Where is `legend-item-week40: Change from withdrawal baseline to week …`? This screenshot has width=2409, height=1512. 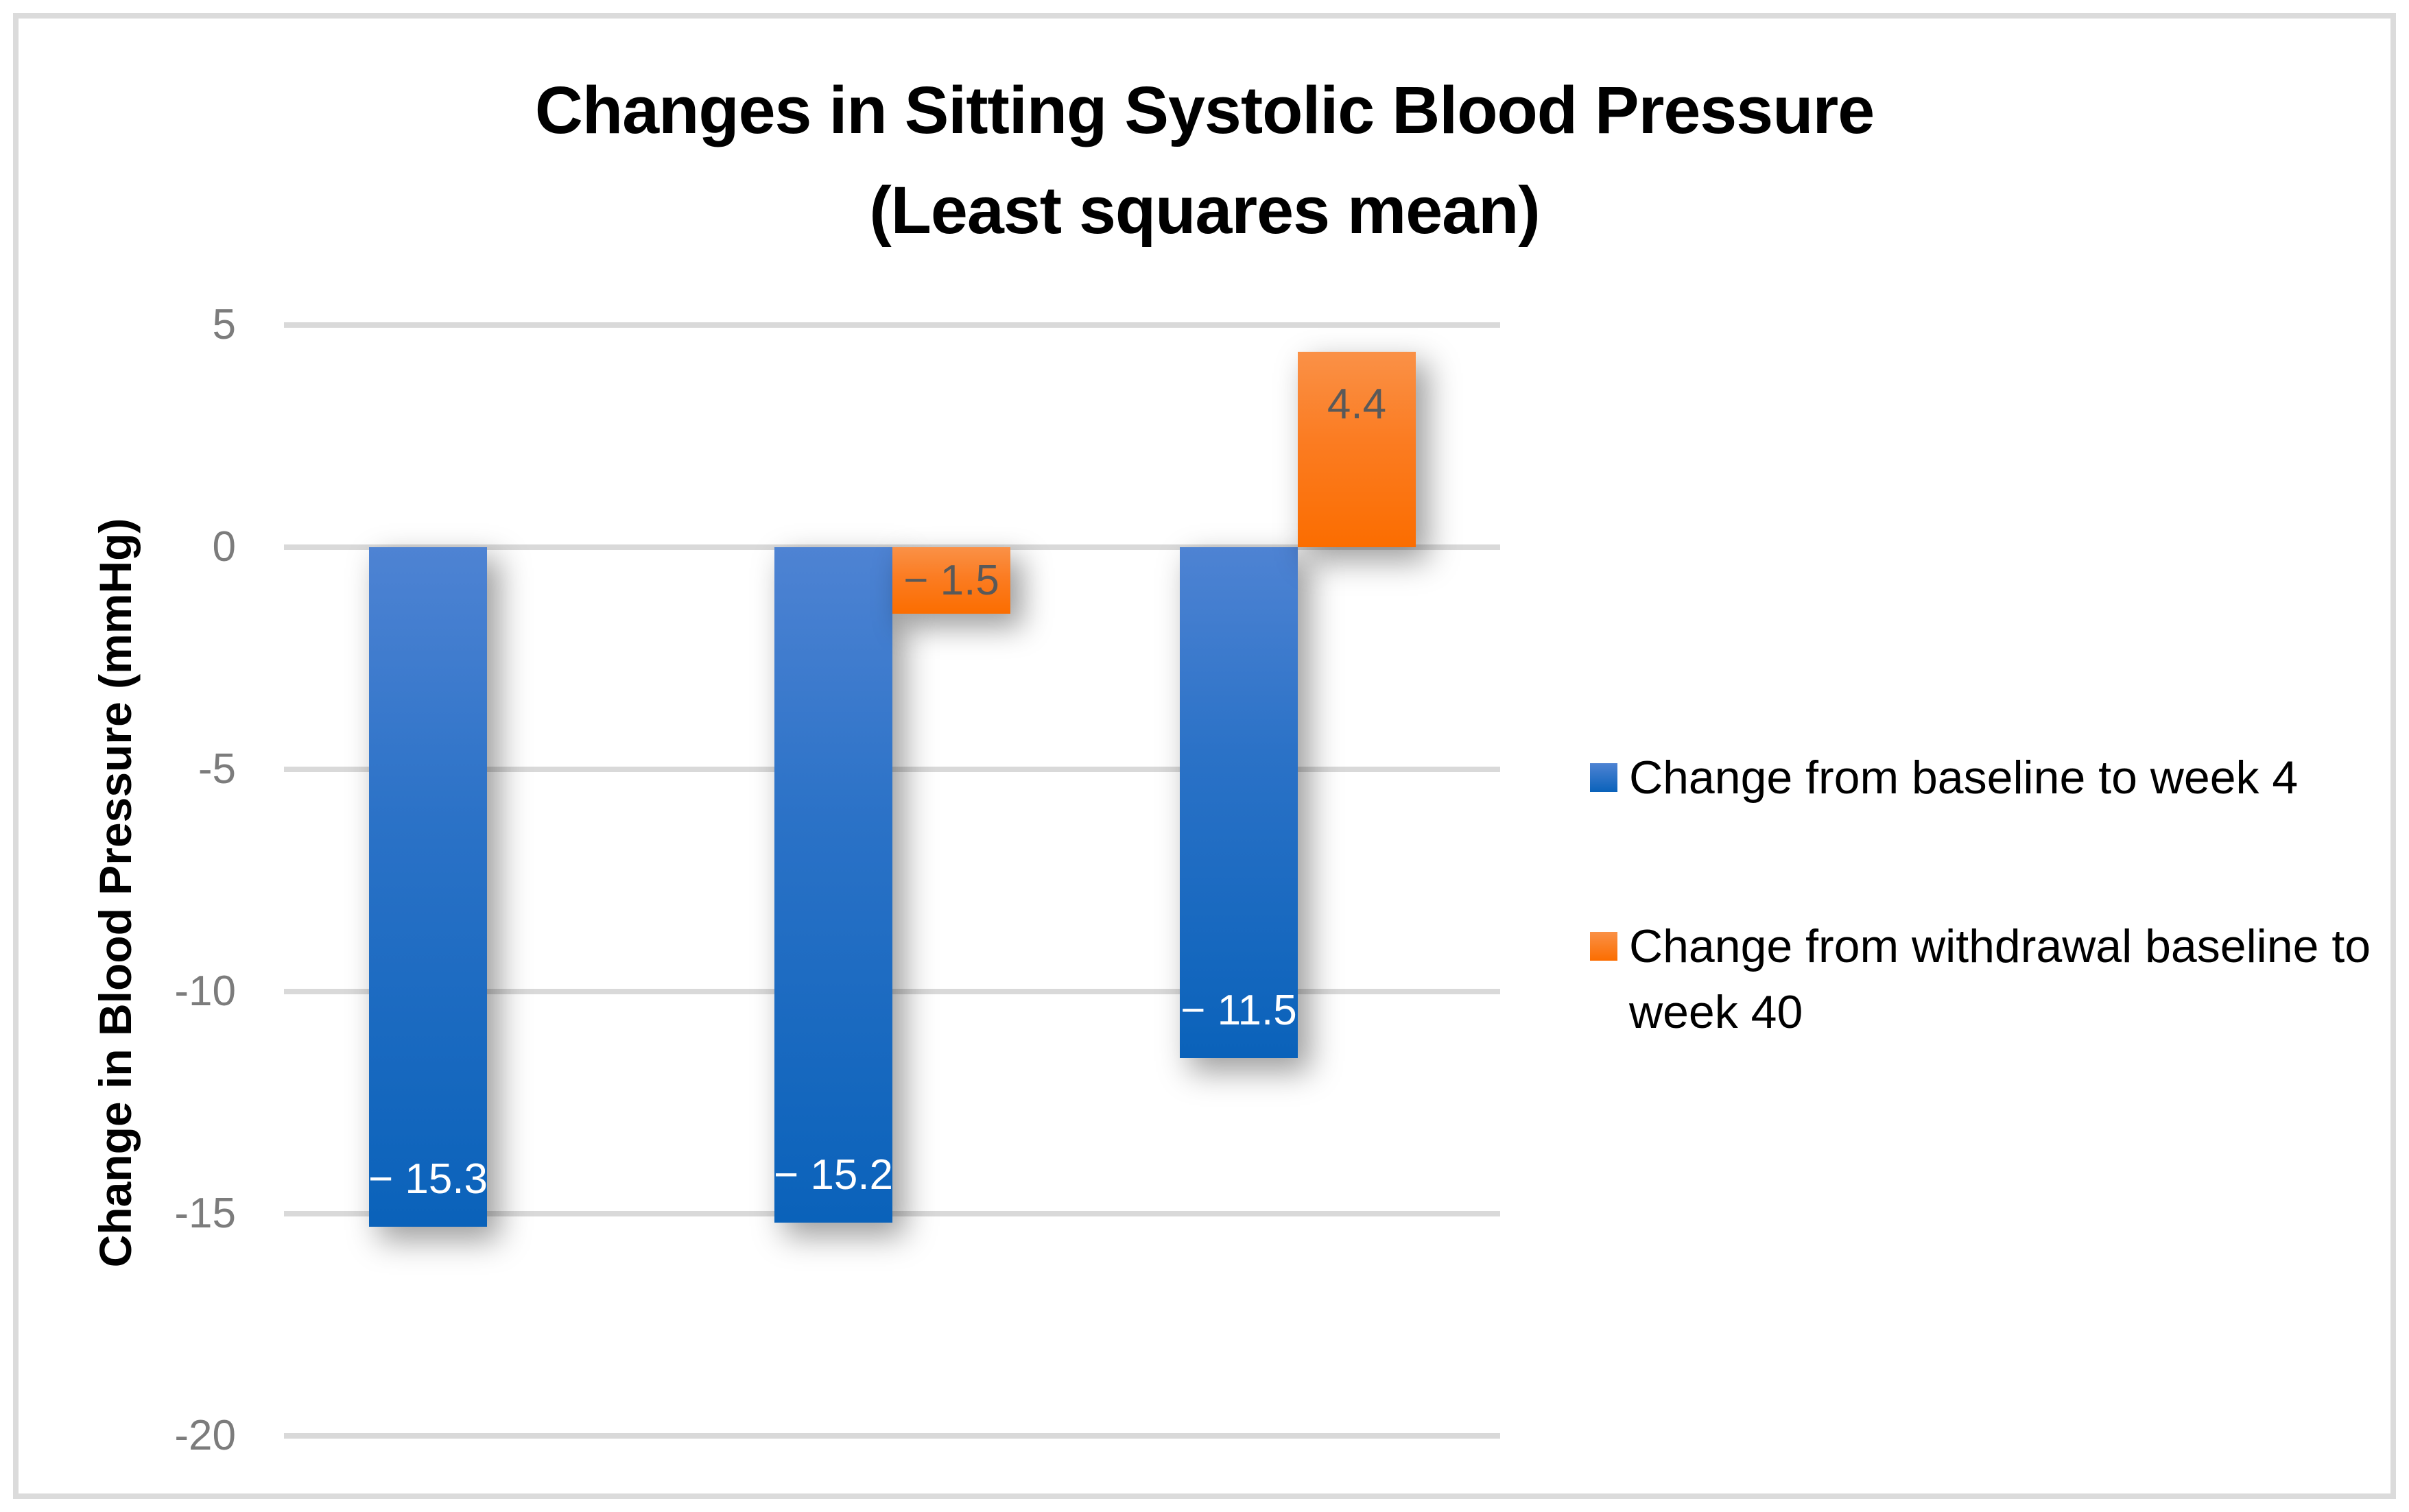 legend-item-week40: Change from withdrawal baseline to week … is located at coordinates (1991, 979).